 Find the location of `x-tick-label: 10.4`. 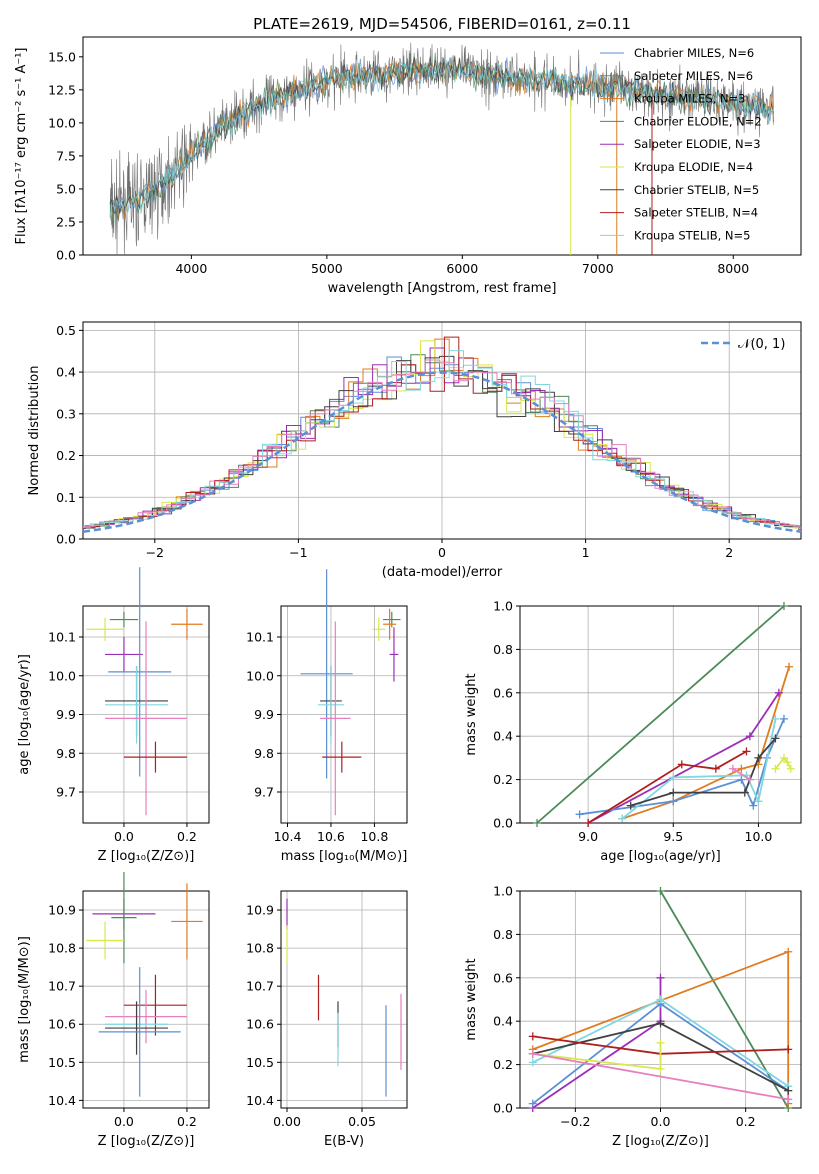

x-tick-label: 10.4 is located at coordinates (288, 836).